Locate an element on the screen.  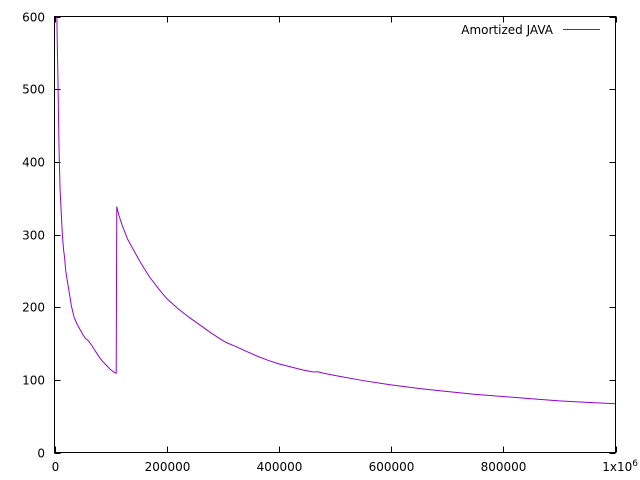
x-tick-label: 400000 is located at coordinates (280, 467).